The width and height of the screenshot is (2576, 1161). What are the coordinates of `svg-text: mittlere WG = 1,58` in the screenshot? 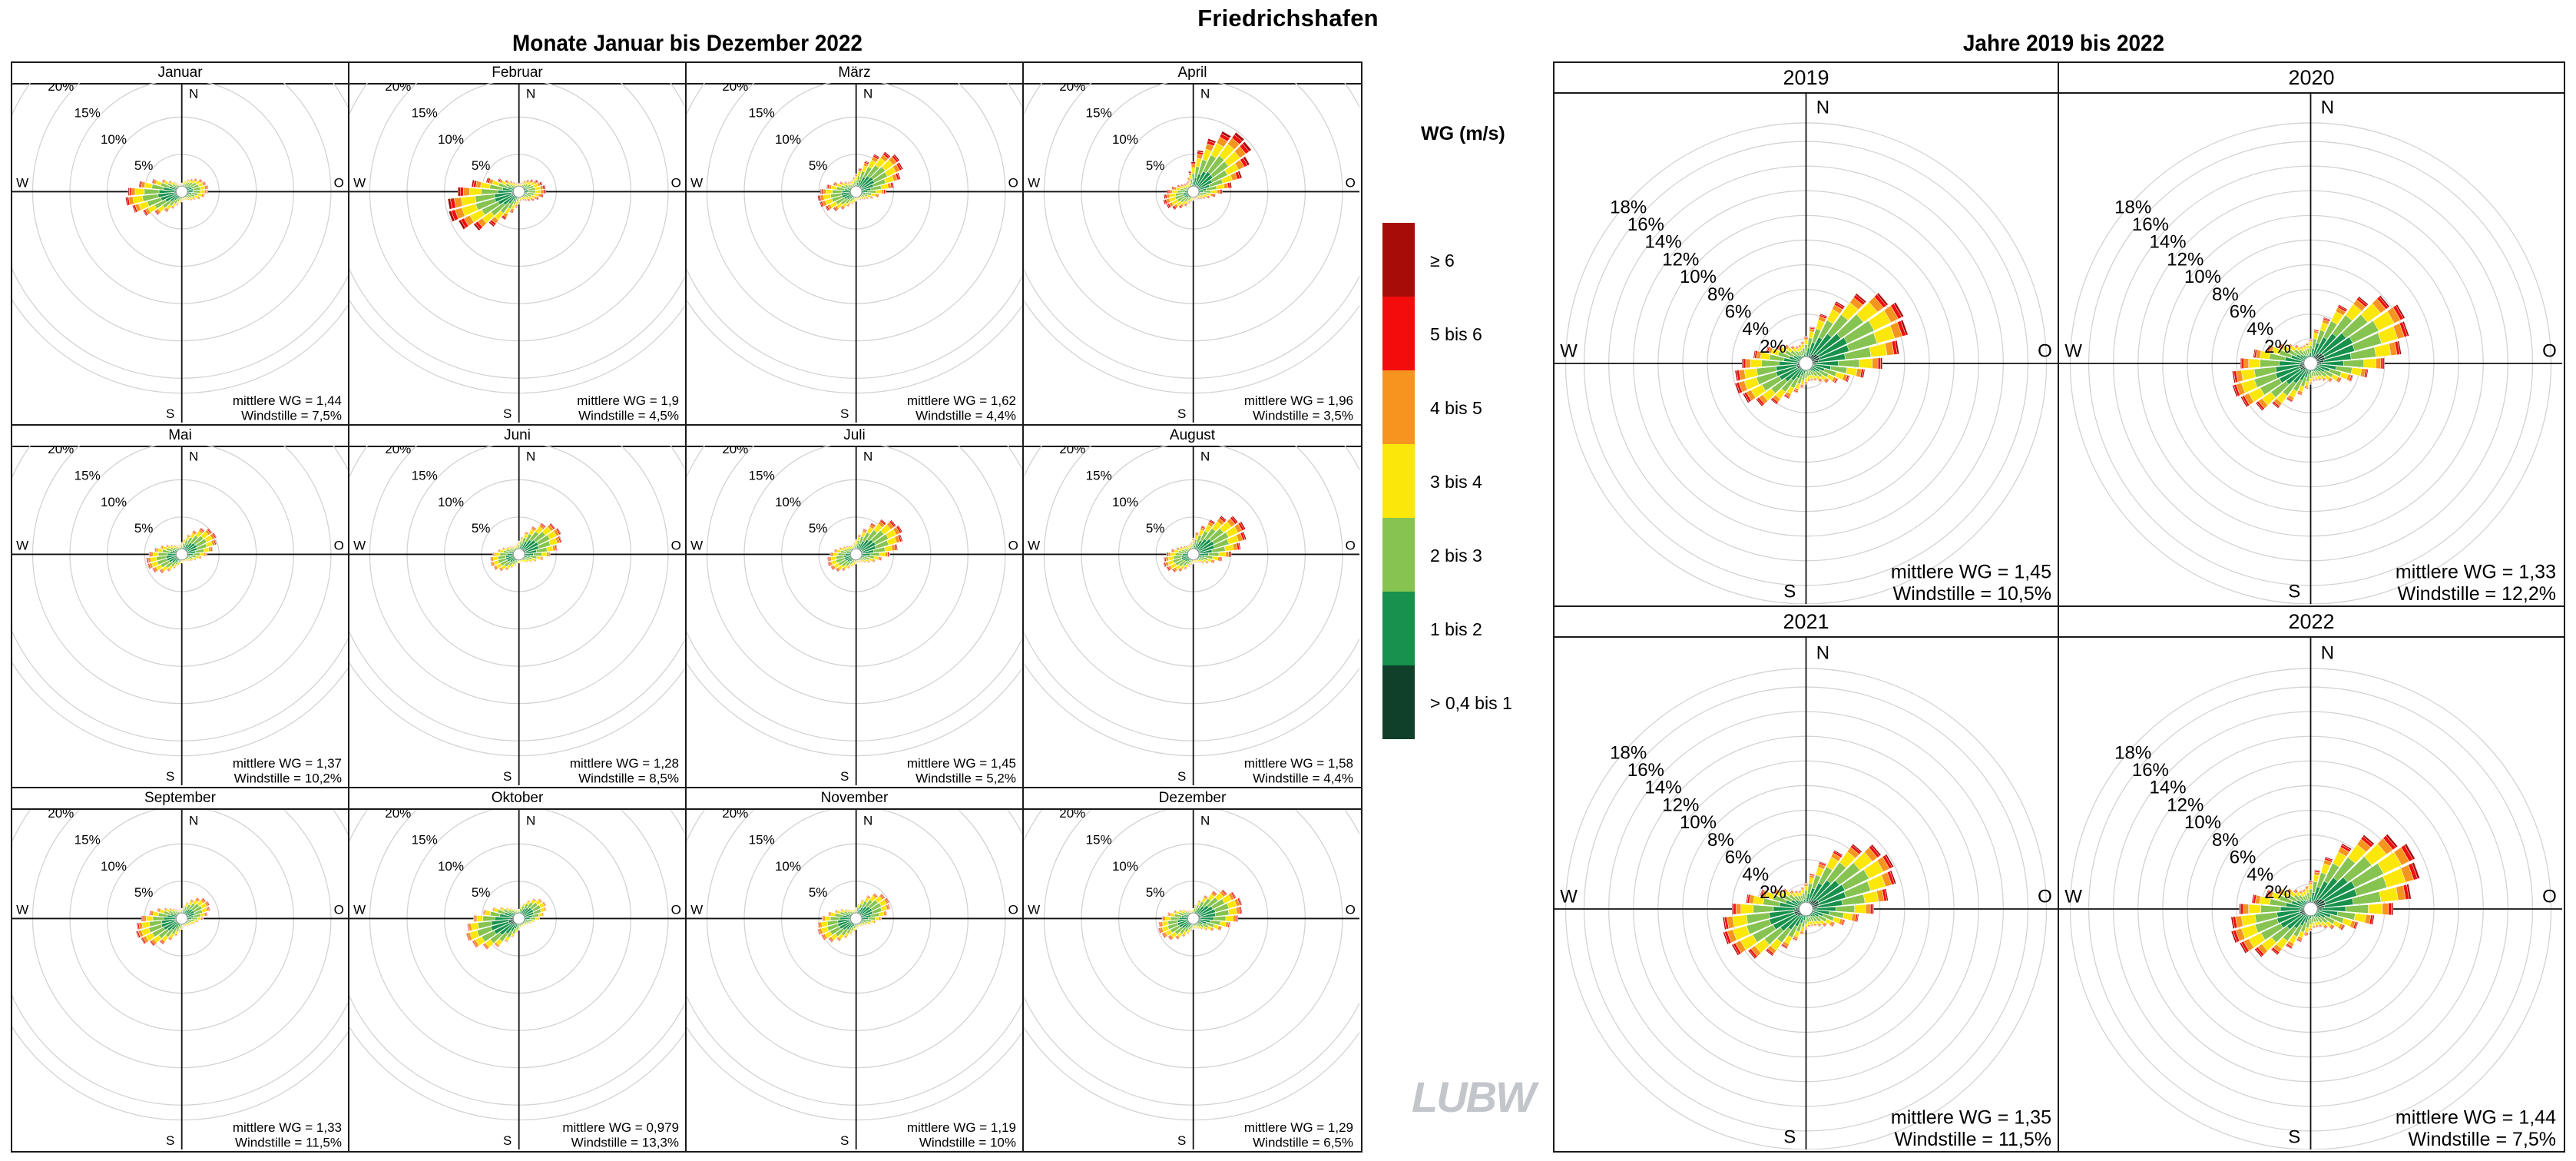 It's located at (1298, 763).